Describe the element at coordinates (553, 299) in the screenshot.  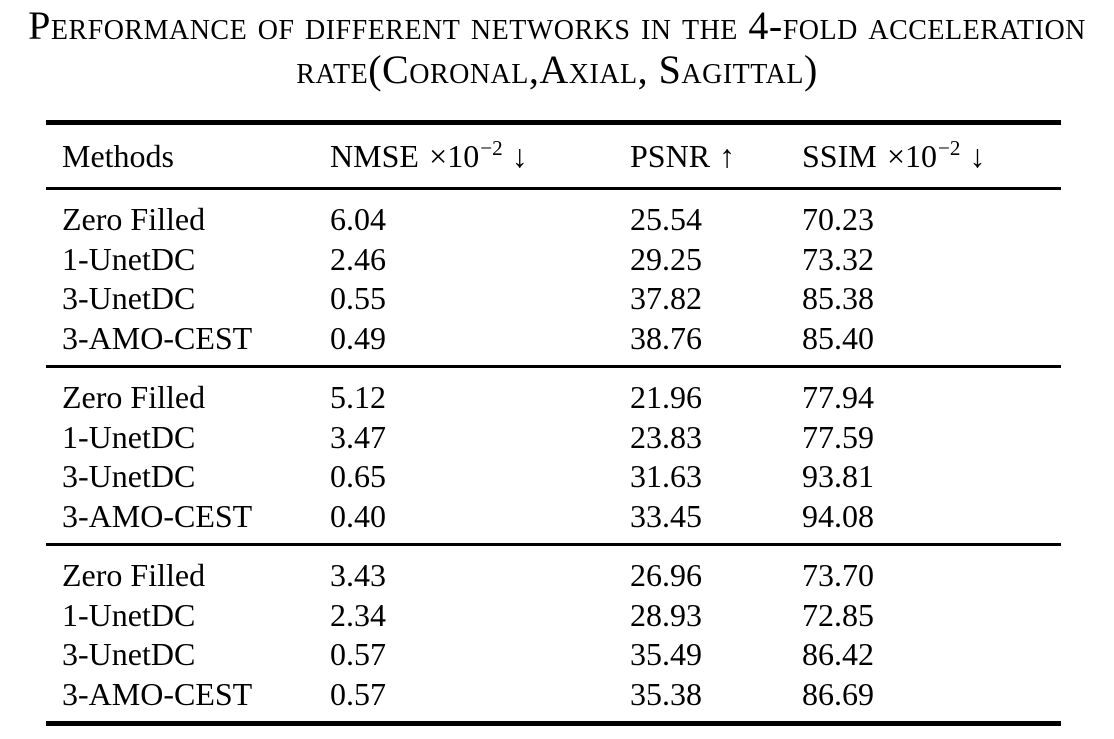
I see `table-row: 3-UnetDC 0.55 37.82 85.38` at that location.